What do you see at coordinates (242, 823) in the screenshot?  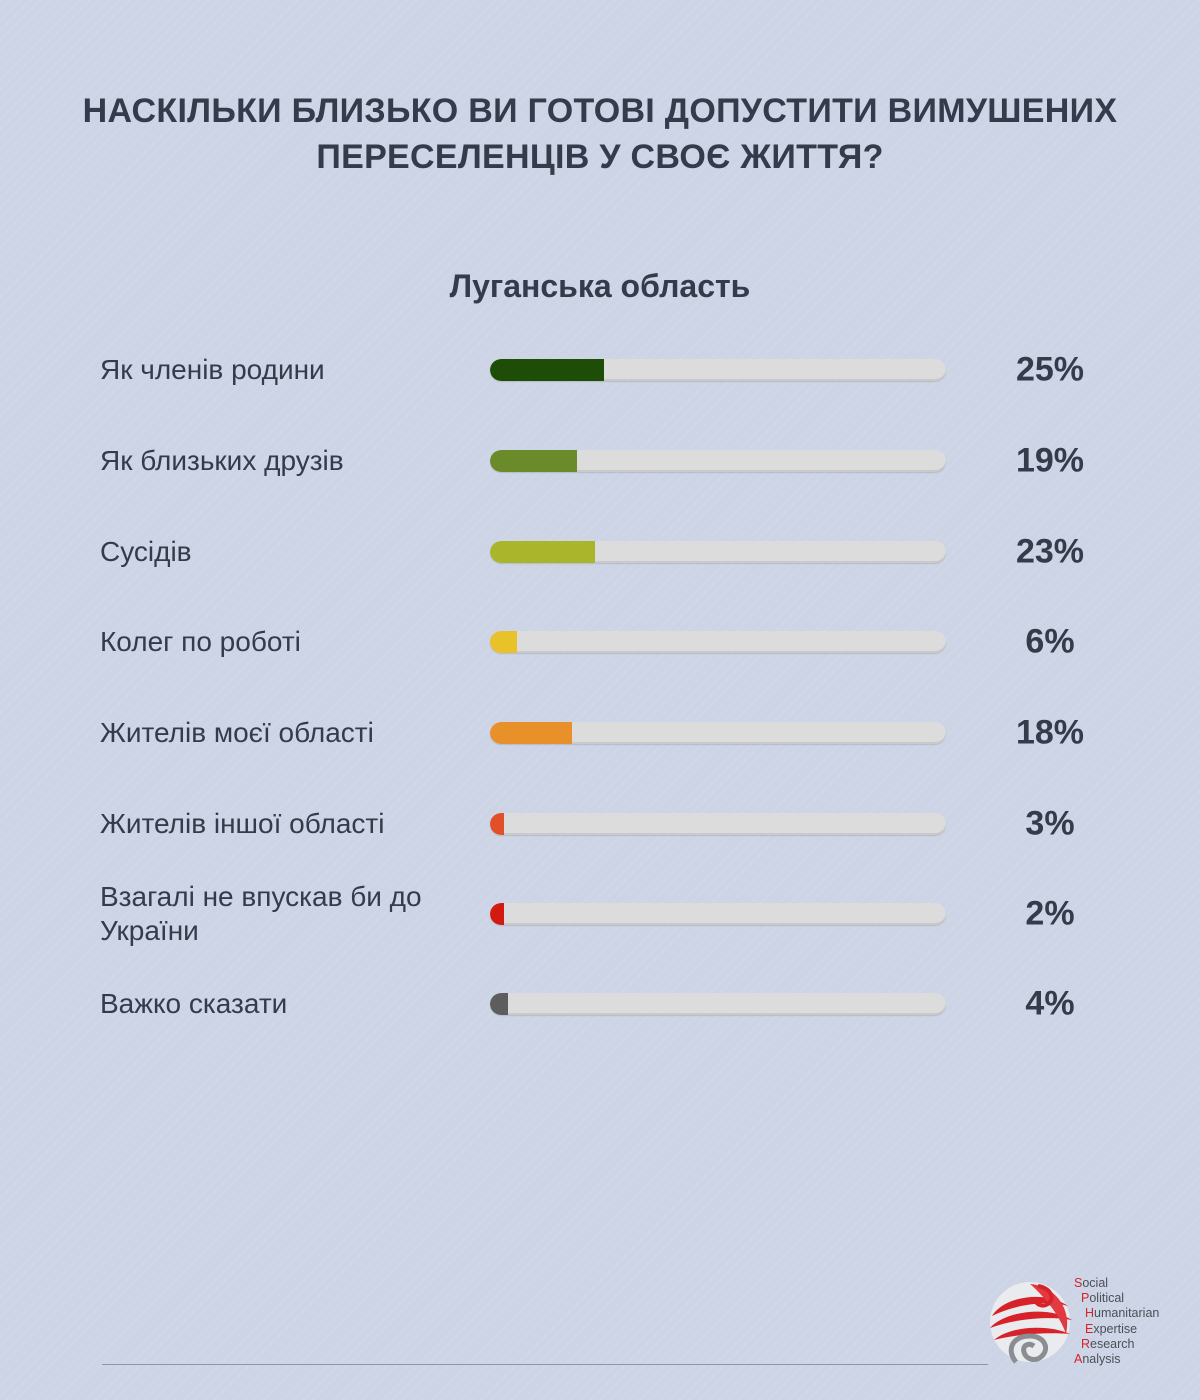 I see `category-label: Жителів іншої області` at bounding box center [242, 823].